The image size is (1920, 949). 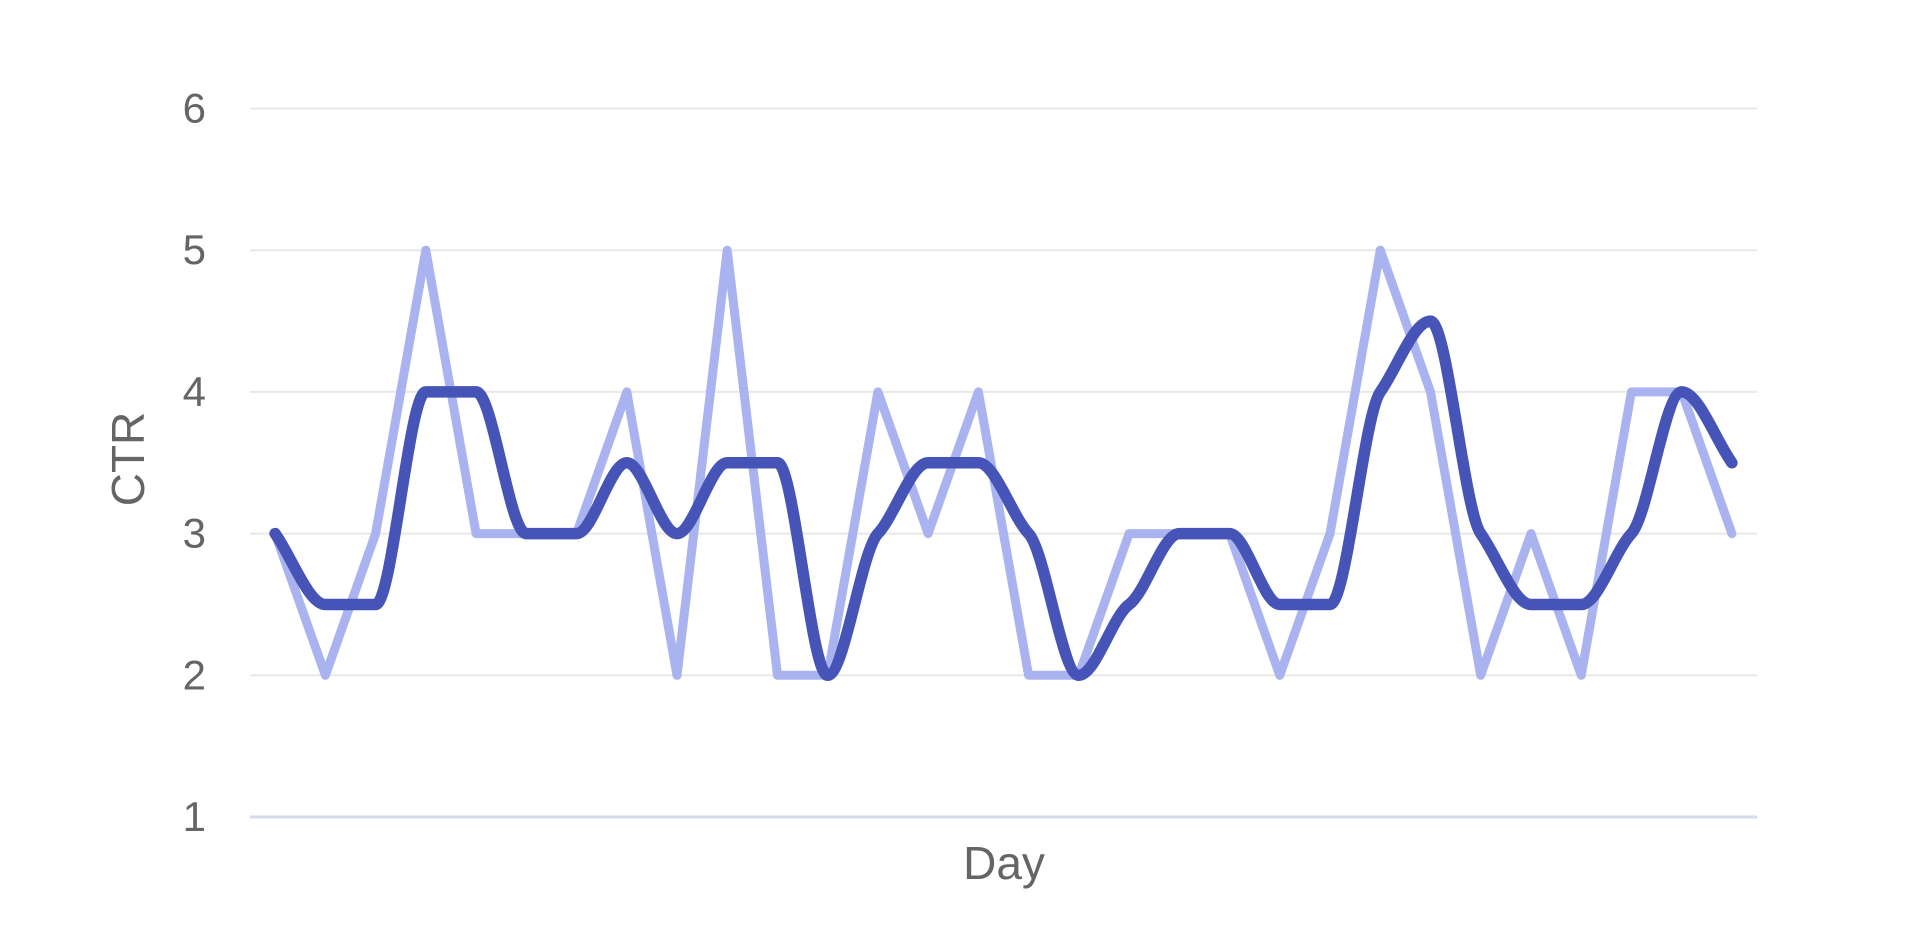 What do you see at coordinates (194, 533) in the screenshot?
I see `y-tick-label: 3` at bounding box center [194, 533].